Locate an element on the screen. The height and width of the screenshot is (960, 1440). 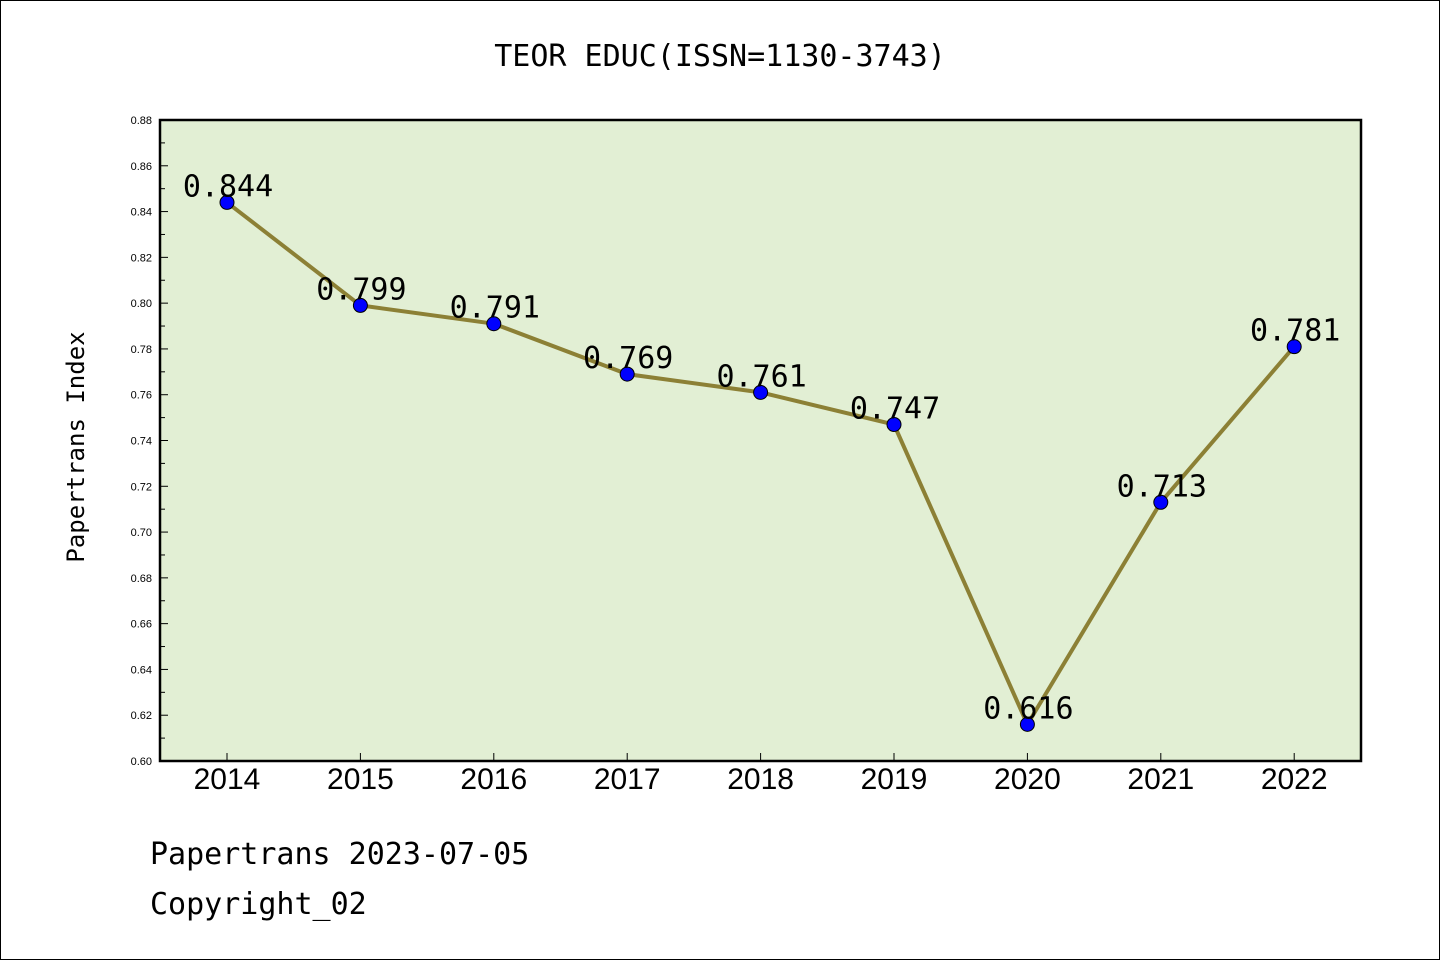
x-tick-label: 2015 is located at coordinates (360, 779).